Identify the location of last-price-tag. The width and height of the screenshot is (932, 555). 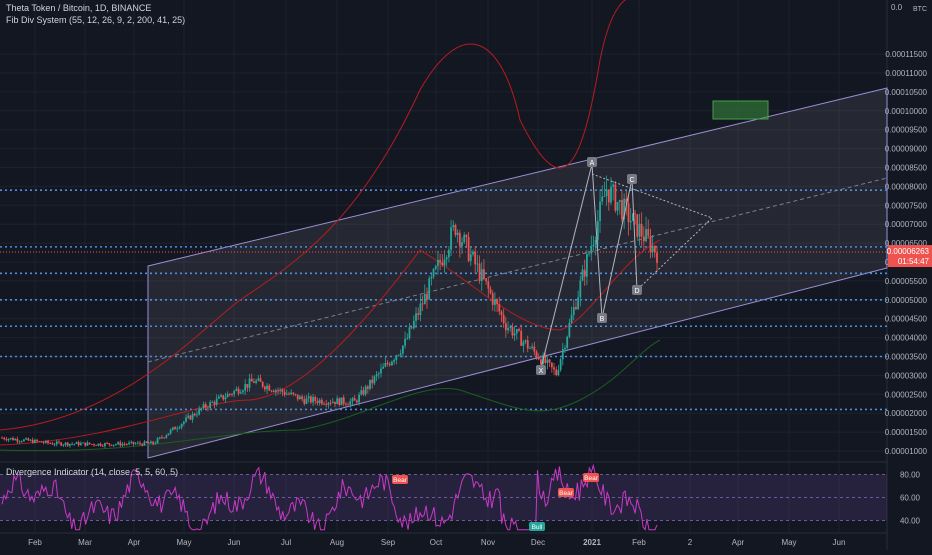
(910, 256).